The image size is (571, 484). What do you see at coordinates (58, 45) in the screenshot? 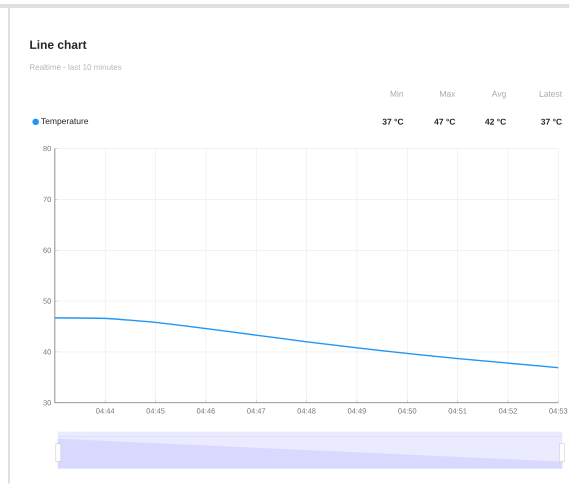
I see `chart-title: Line chart` at bounding box center [58, 45].